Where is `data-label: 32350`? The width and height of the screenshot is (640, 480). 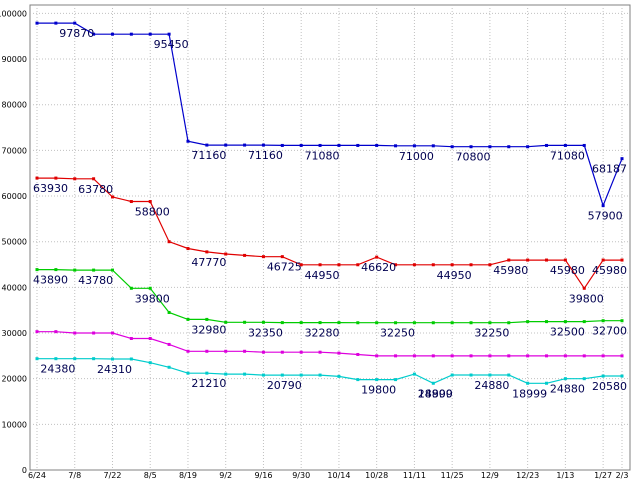 data-label: 32350 is located at coordinates (265, 332).